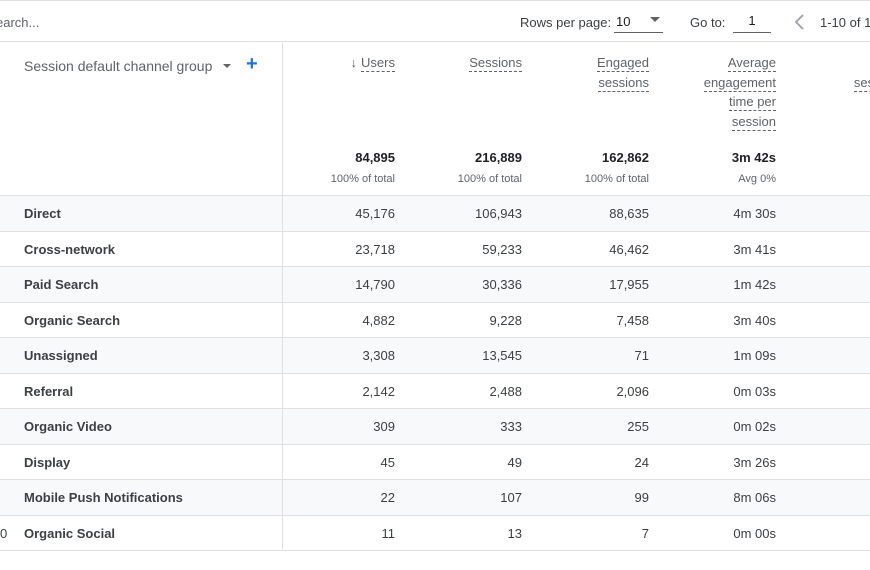 This screenshot has height=570, width=870. I want to click on table-row: Direct 45,176 106,943 88,635 4m 30s, so click(435, 214).